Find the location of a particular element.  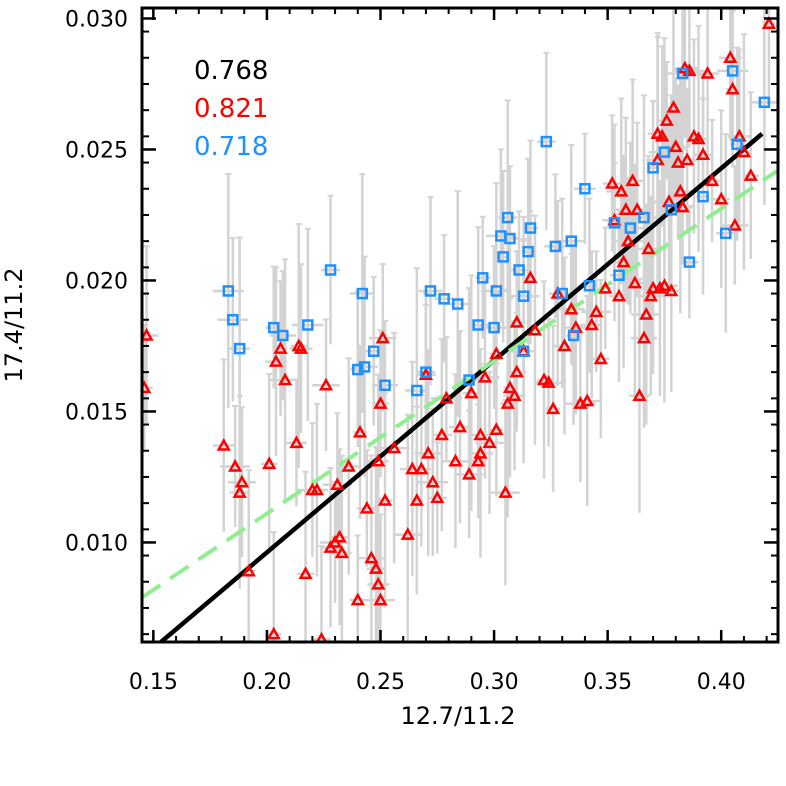

x-tick-label-1: 0.20 is located at coordinates (266, 682).